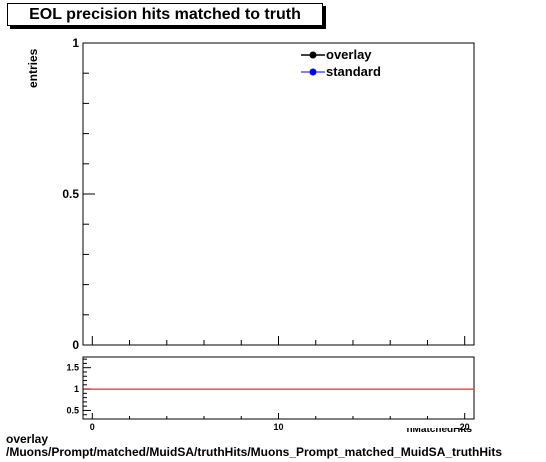 The height and width of the screenshot is (462, 546). I want to click on ratio-plot-frame, so click(278, 388).